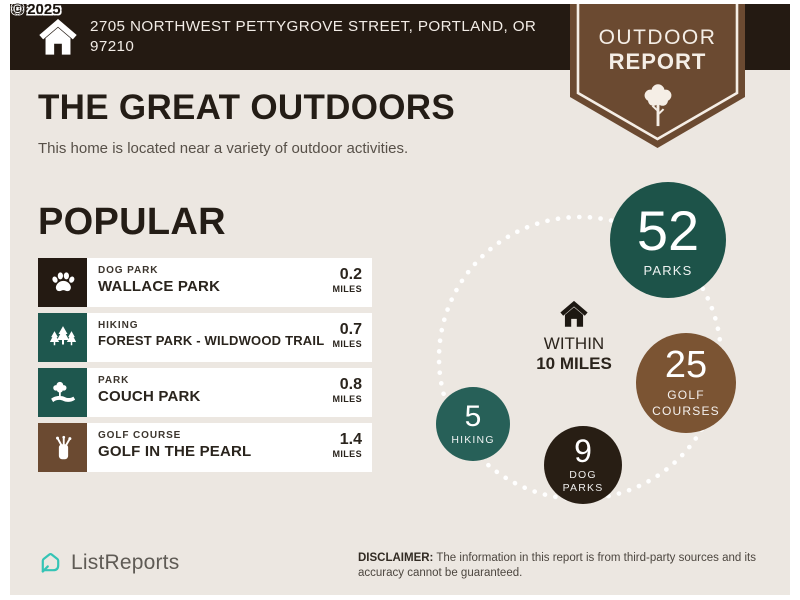  Describe the element at coordinates (657, 105) in the screenshot. I see `tree-icon` at that location.